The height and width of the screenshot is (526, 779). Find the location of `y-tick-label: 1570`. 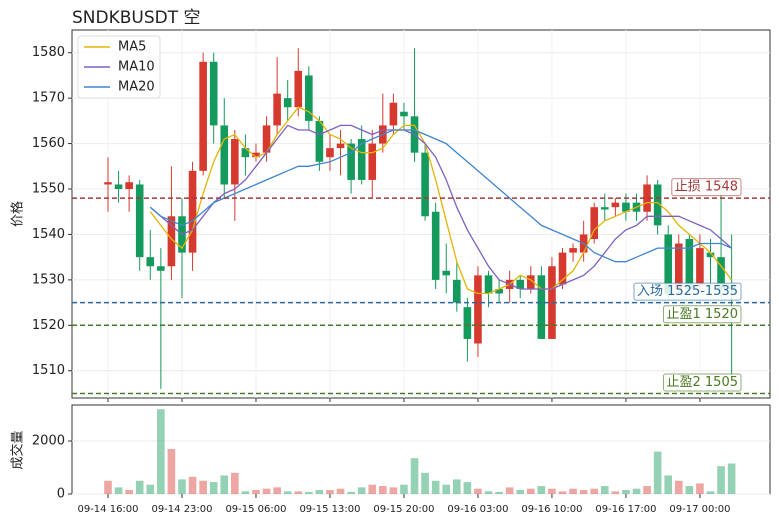

y-tick-label: 1570 is located at coordinates (48, 98).